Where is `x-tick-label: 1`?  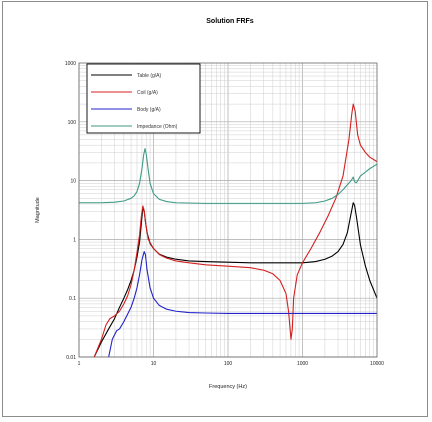
x-tick-label: 1 is located at coordinates (79, 364).